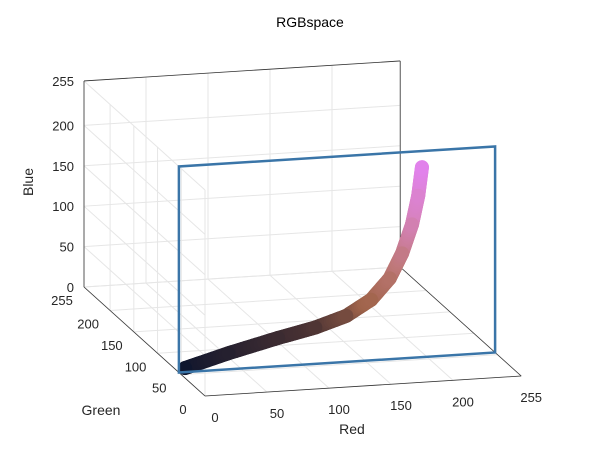 The height and width of the screenshot is (450, 600). What do you see at coordinates (28, 182) in the screenshot?
I see `z-axis-label: Blue` at bounding box center [28, 182].